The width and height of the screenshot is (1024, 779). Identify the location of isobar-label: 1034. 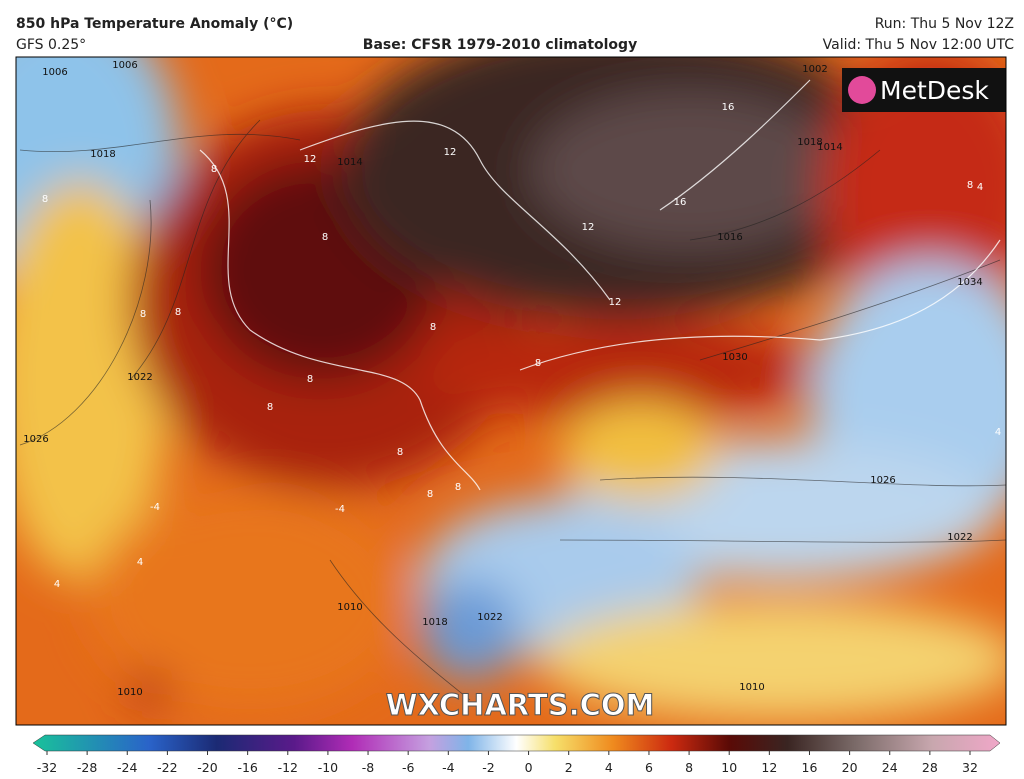
(969, 282).